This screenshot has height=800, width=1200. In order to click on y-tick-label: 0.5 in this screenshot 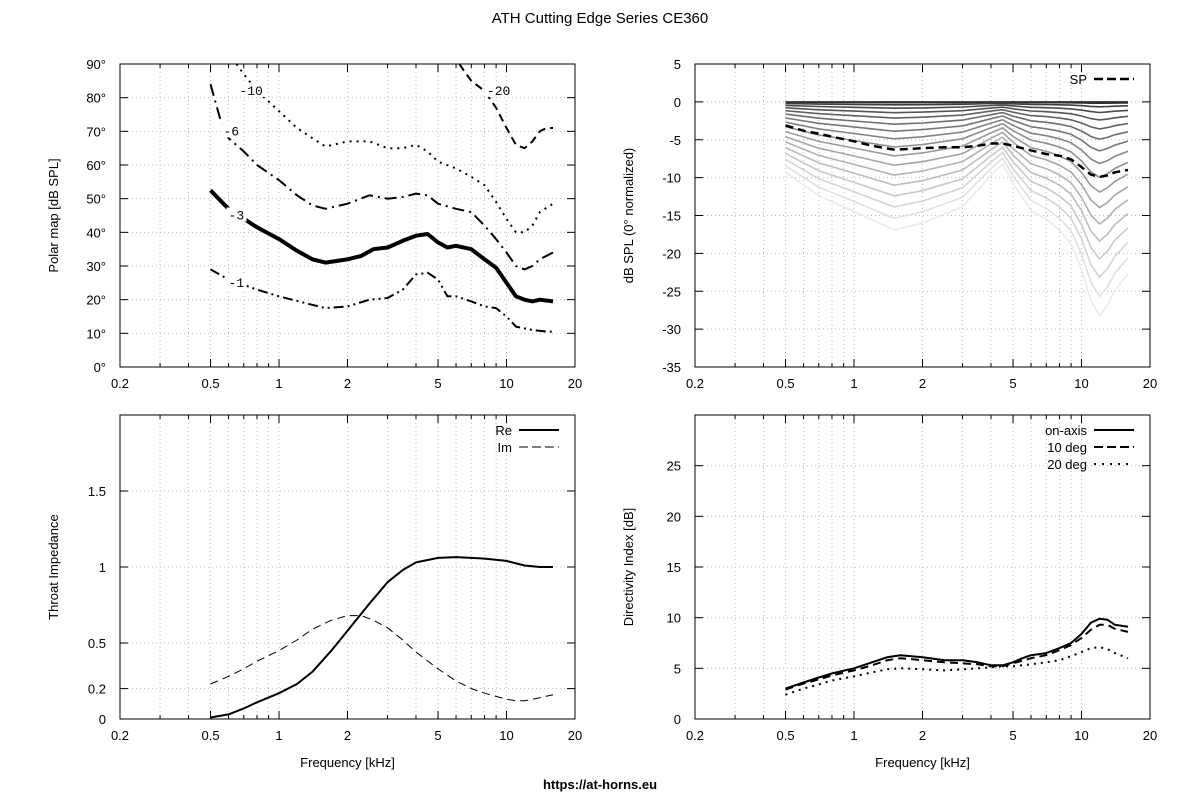, I will do `click(97, 643)`.